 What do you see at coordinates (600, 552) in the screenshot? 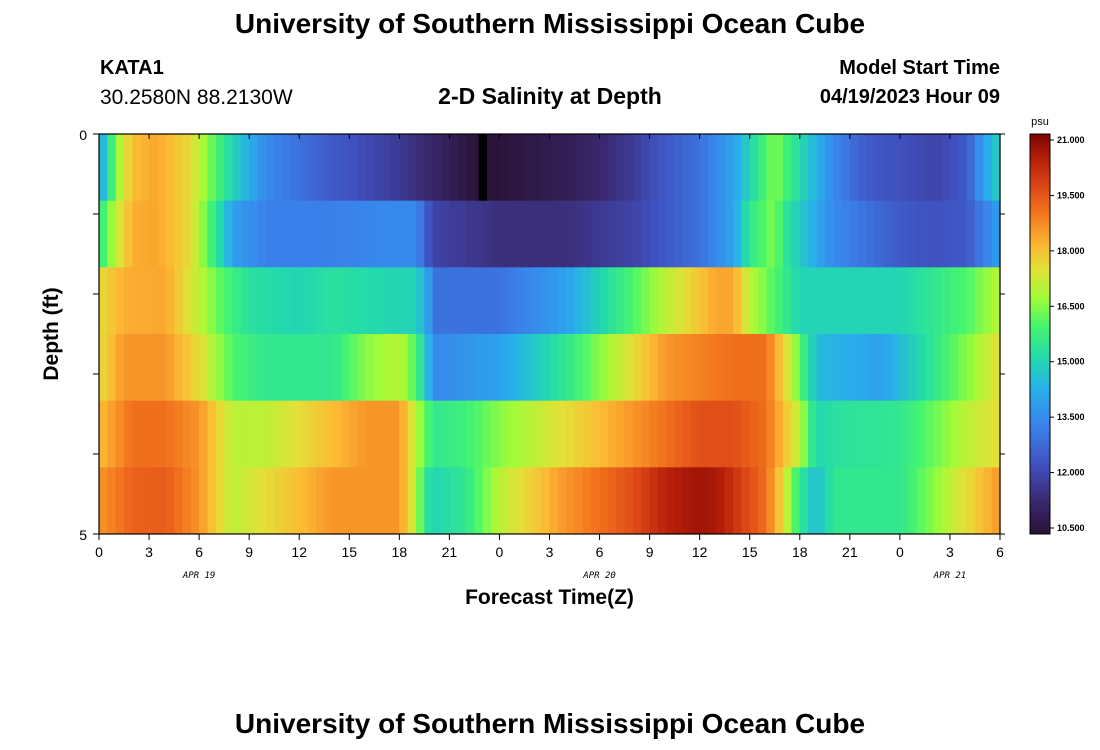
I see `x-tick-label: 6` at bounding box center [600, 552].